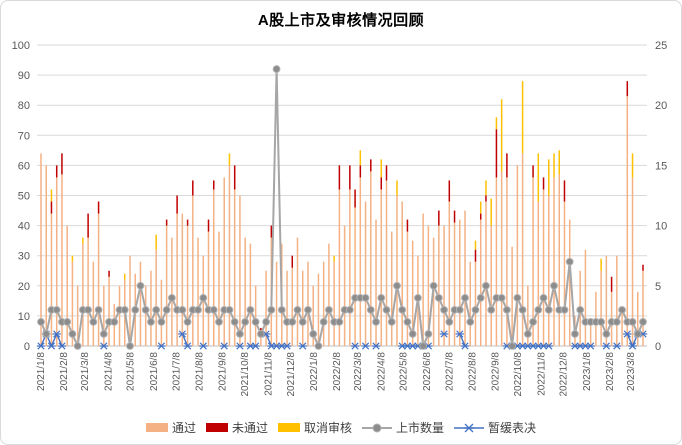  Describe the element at coordinates (314, 427) in the screenshot. I see `legend-item-cancel: 取消审核` at that location.